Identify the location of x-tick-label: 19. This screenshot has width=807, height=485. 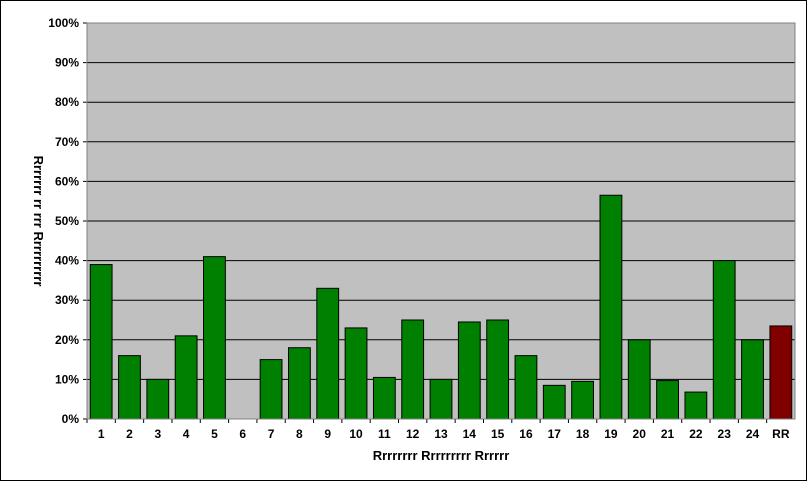
(611, 434).